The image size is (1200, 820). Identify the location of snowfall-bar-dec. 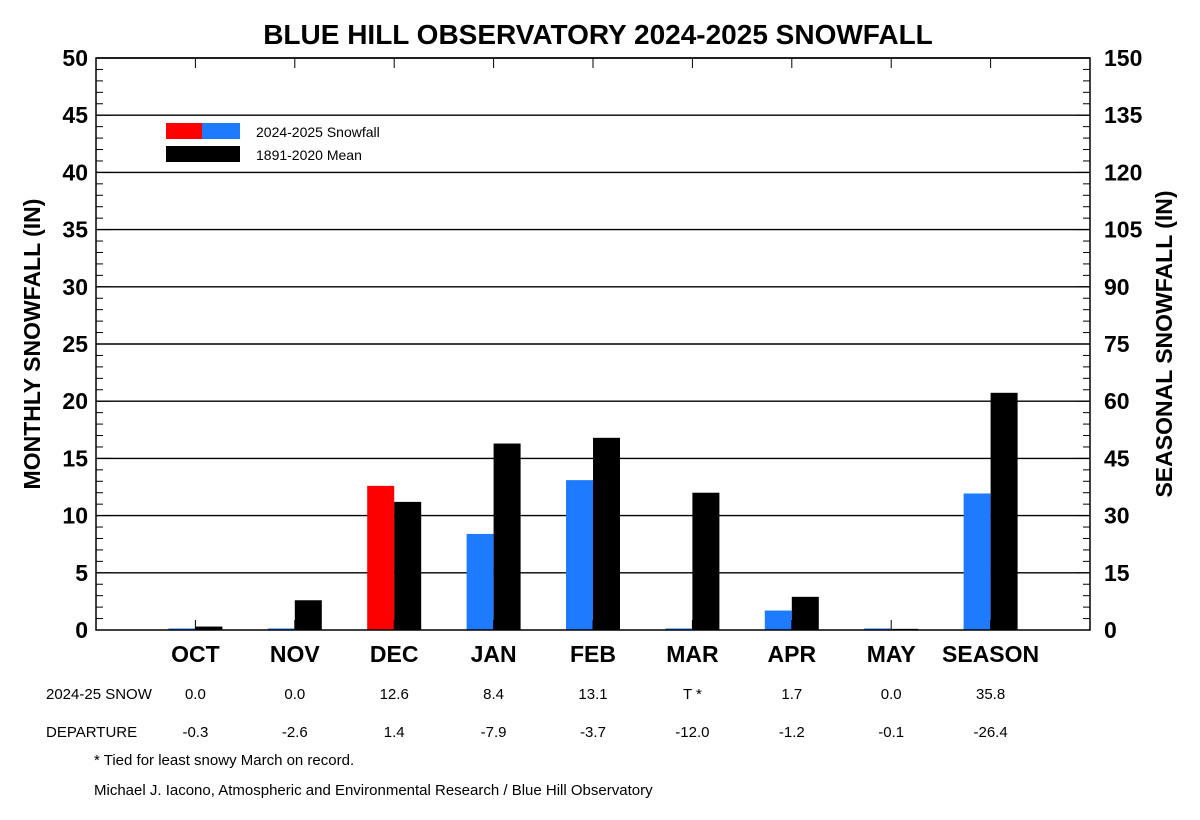
(381, 557).